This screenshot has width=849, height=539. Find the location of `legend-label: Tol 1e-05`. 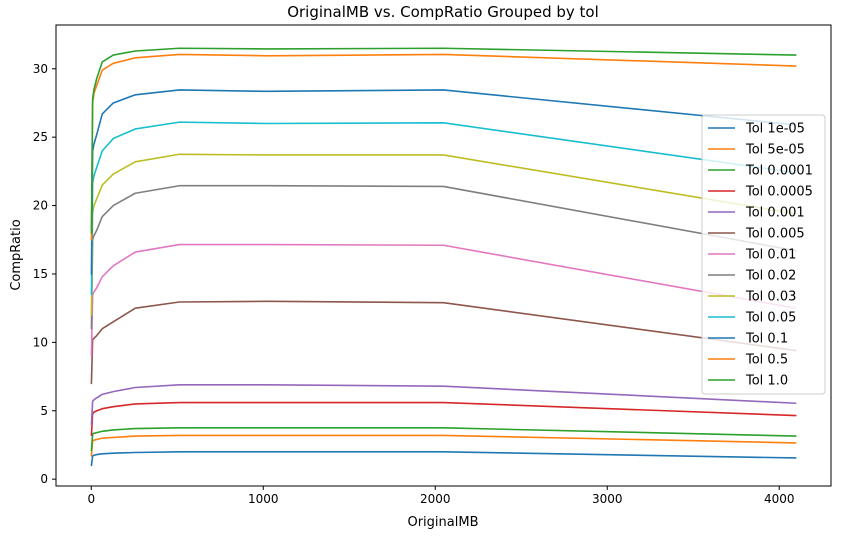

legend-label: Tol 1e-05 is located at coordinates (775, 129).